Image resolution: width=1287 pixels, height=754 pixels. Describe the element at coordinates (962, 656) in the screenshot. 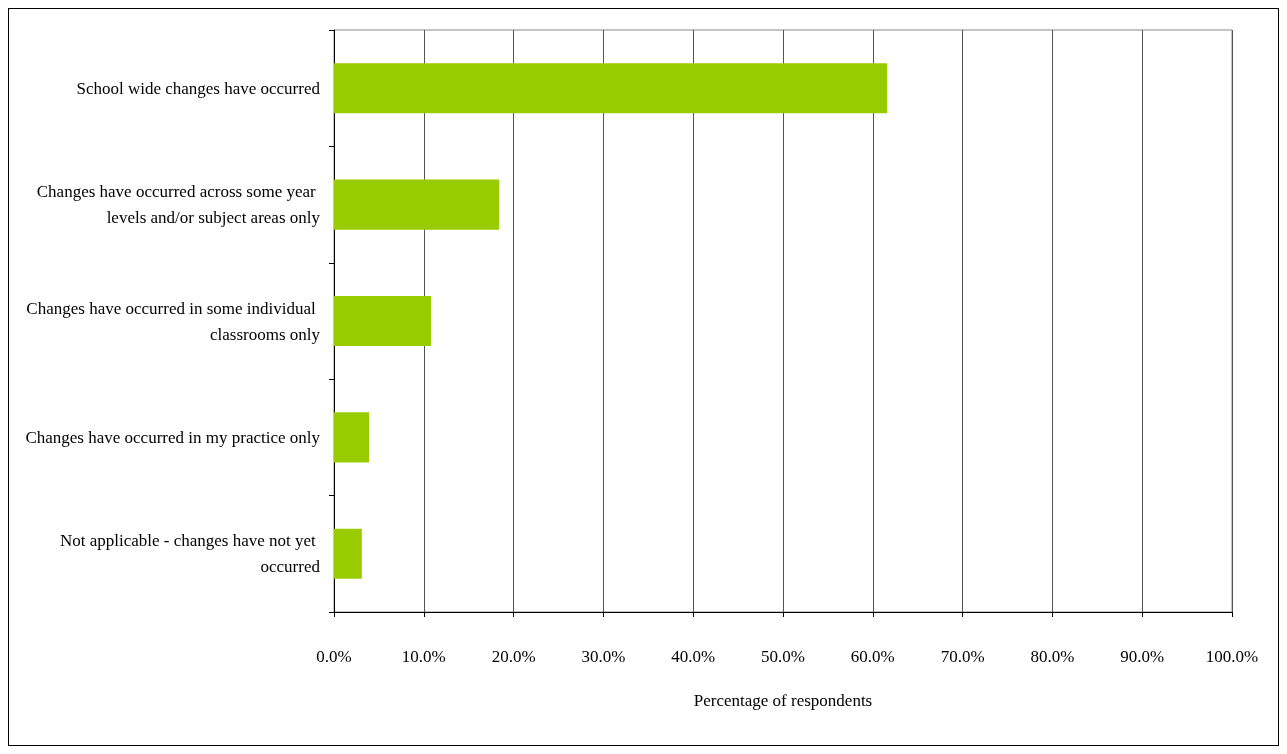

I see `x-tick-label: 70.0%` at that location.